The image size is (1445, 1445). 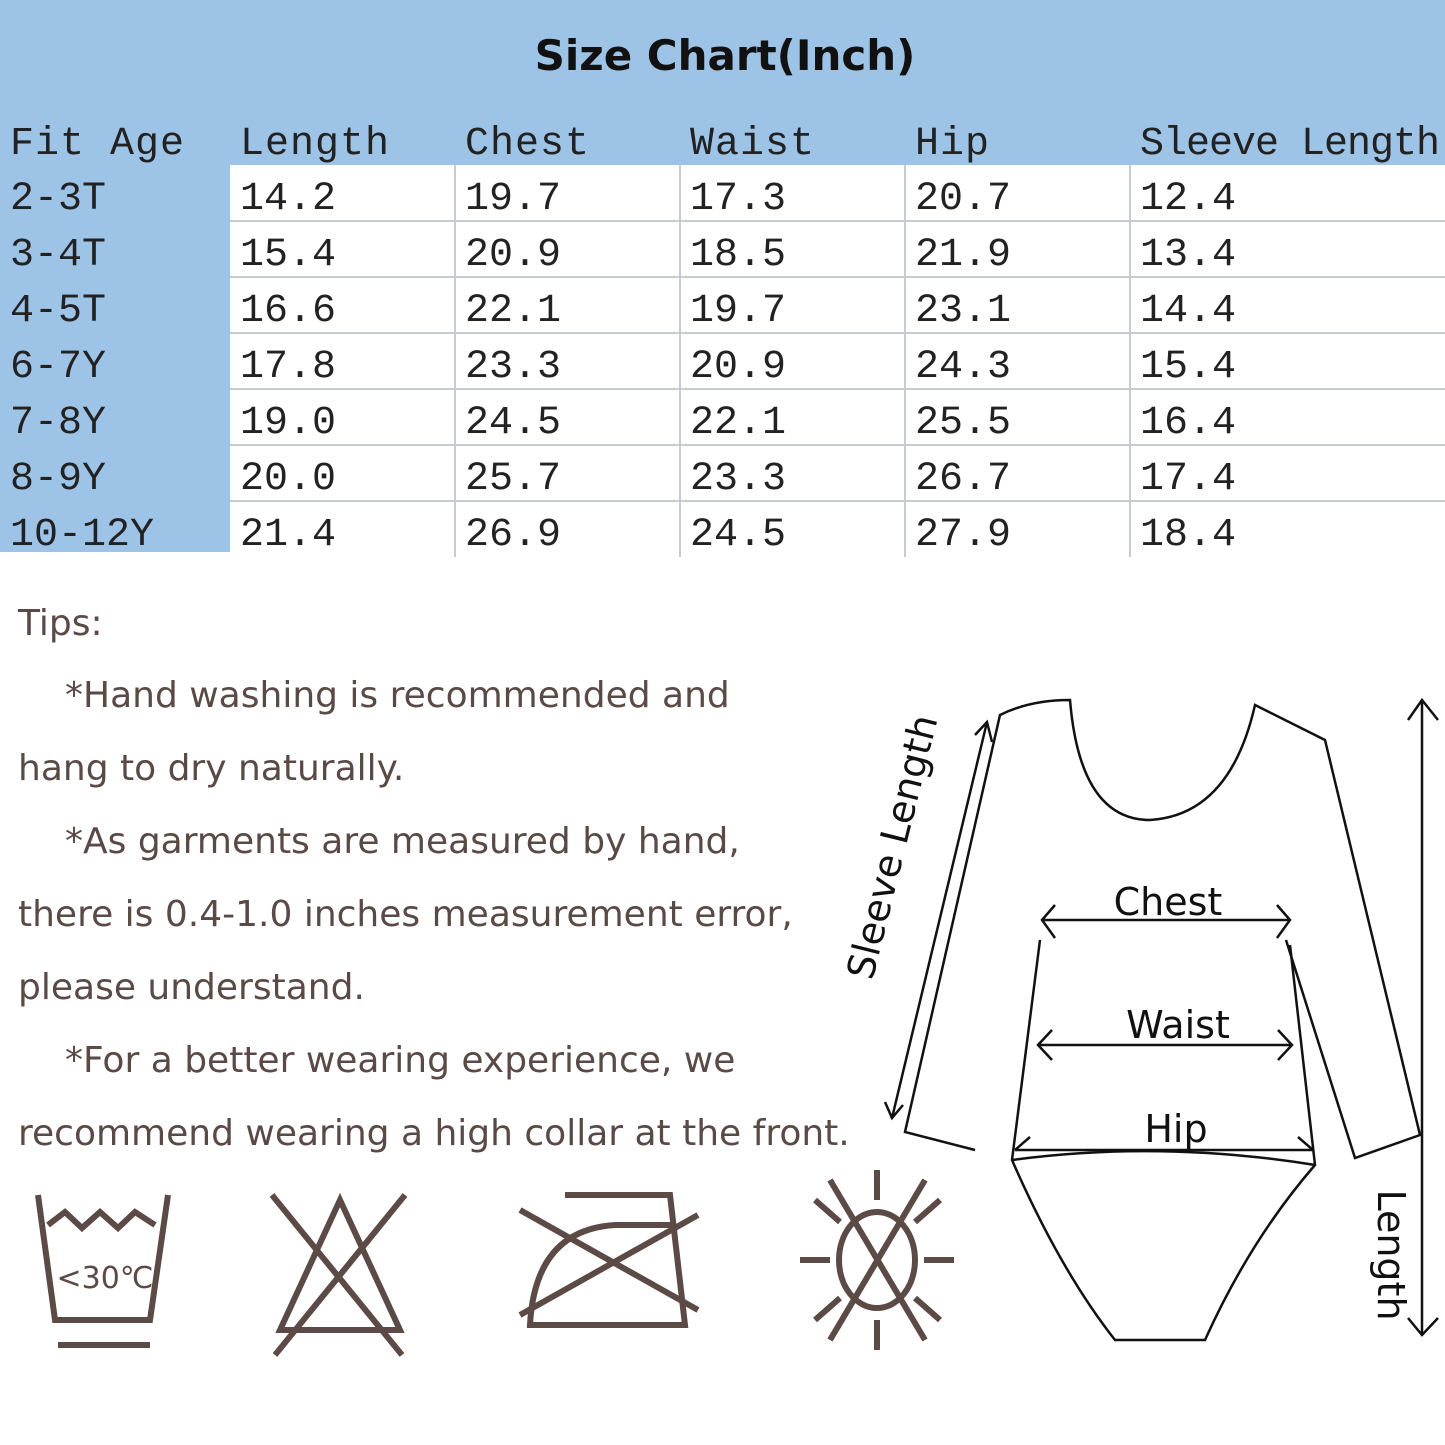 I want to click on header-band, so click(x=722, y=82).